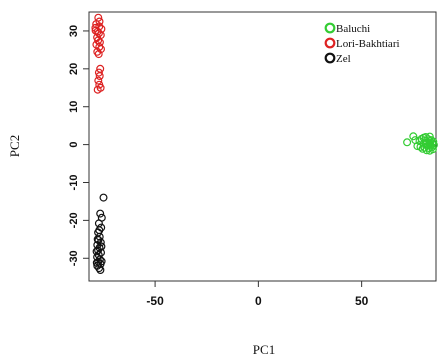 This screenshot has width=439, height=363. Describe the element at coordinates (155, 301) in the screenshot. I see `x-tick-label: -50` at that location.